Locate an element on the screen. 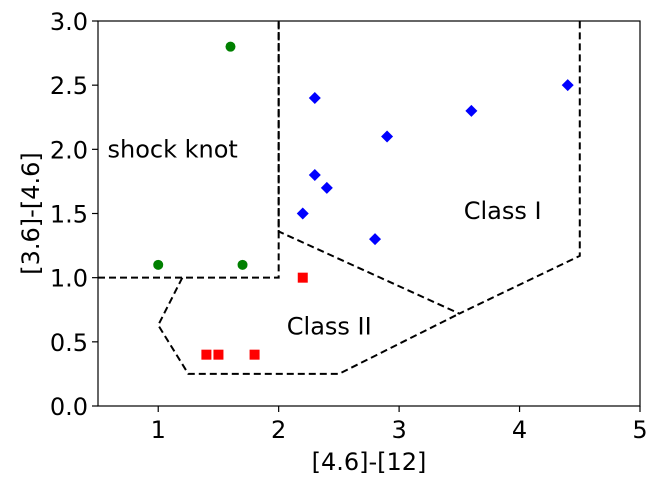 The height and width of the screenshot is (487, 658). region-annotation: Class II is located at coordinates (329, 326).